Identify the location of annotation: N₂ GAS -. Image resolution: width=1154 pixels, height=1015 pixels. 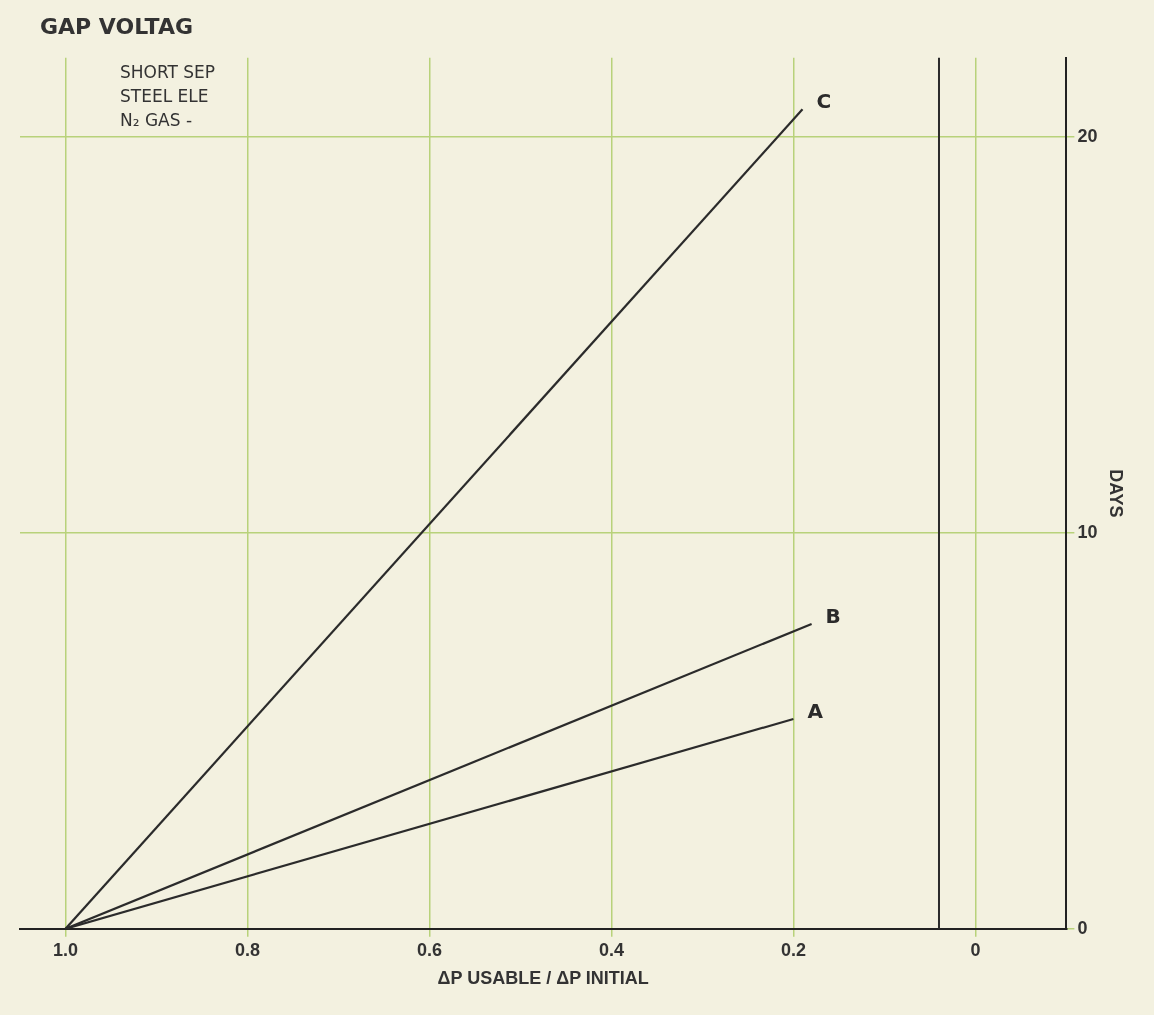
(156, 120).